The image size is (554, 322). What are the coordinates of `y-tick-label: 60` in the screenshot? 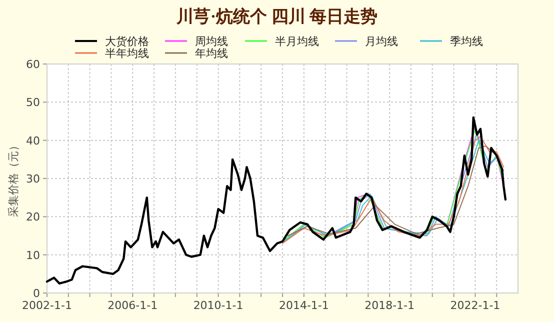 It's located at (33, 64).